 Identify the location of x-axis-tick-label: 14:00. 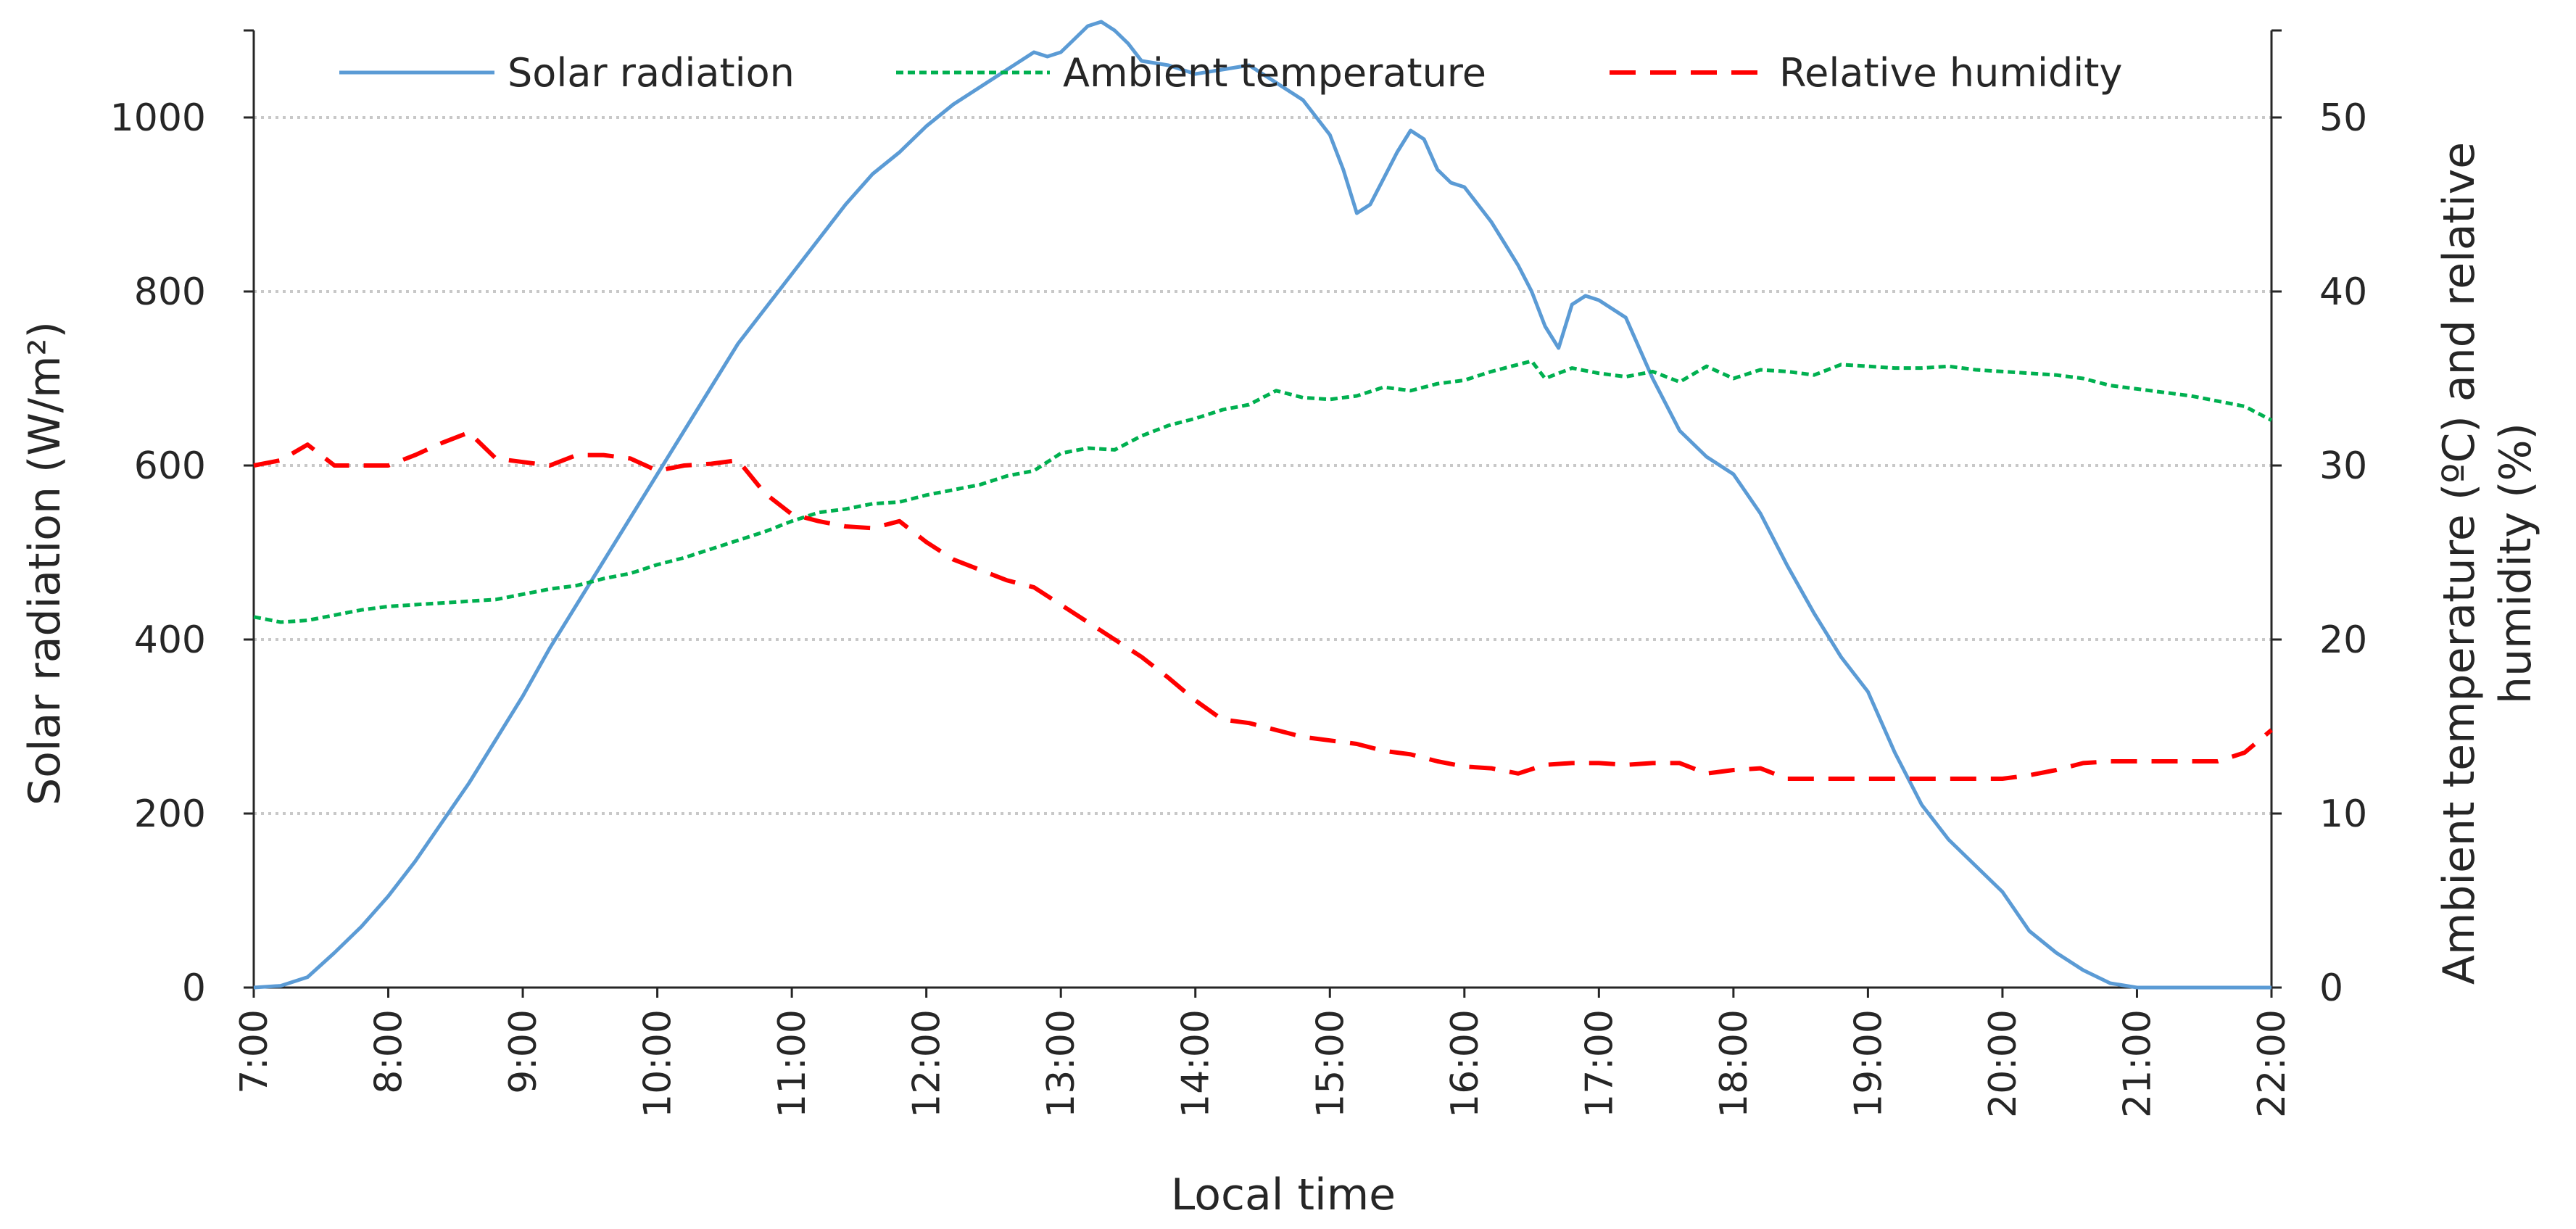
(1196, 1063).